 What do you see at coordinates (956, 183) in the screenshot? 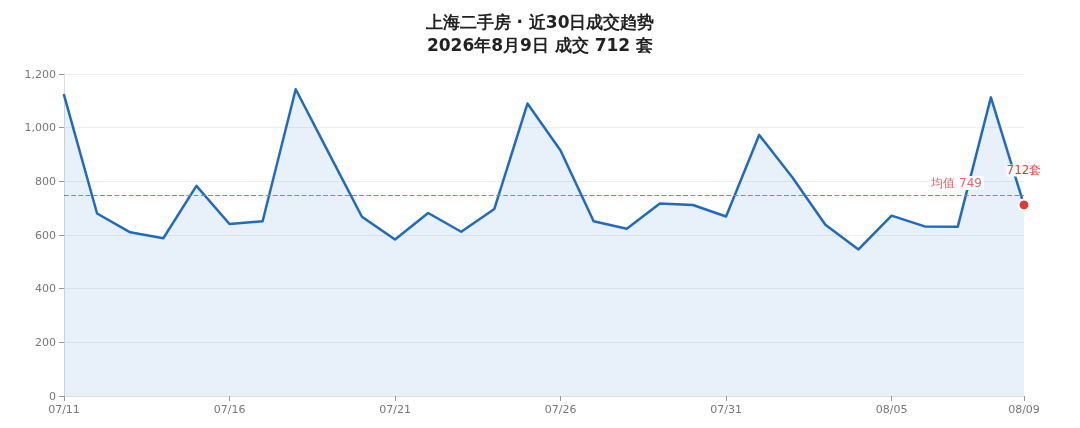
I see `ref-line-label: 均值 749` at bounding box center [956, 183].